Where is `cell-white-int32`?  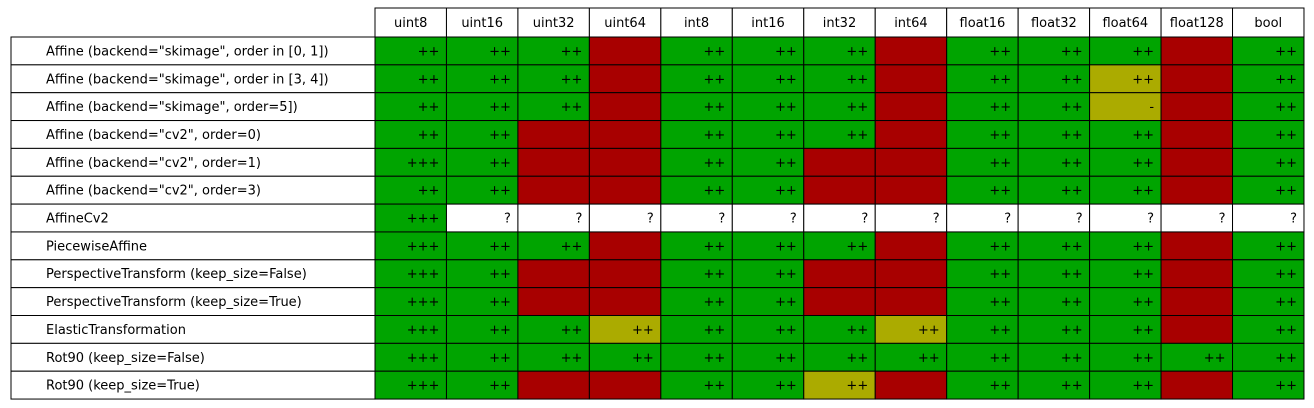 cell-white-int32 is located at coordinates (839, 218).